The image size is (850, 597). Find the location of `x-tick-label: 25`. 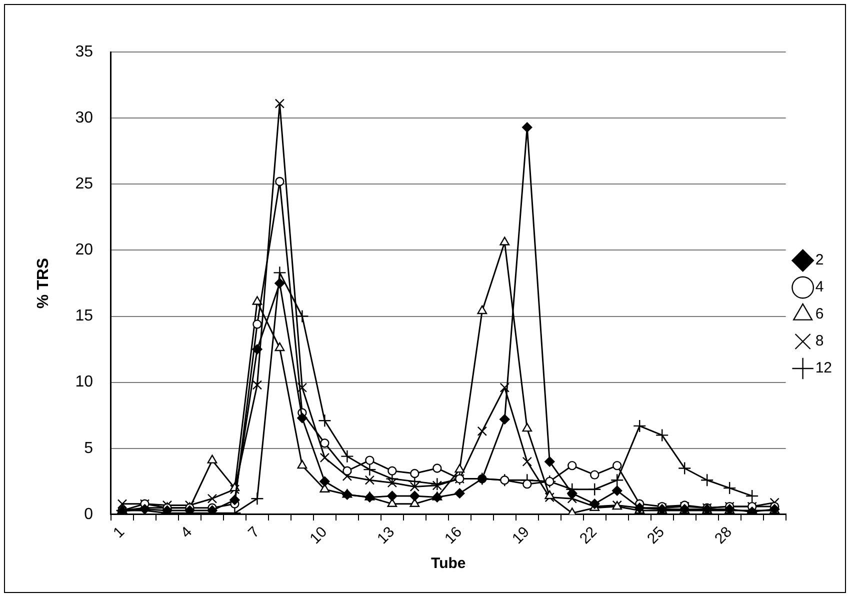

x-tick-label: 25 is located at coordinates (656, 536).